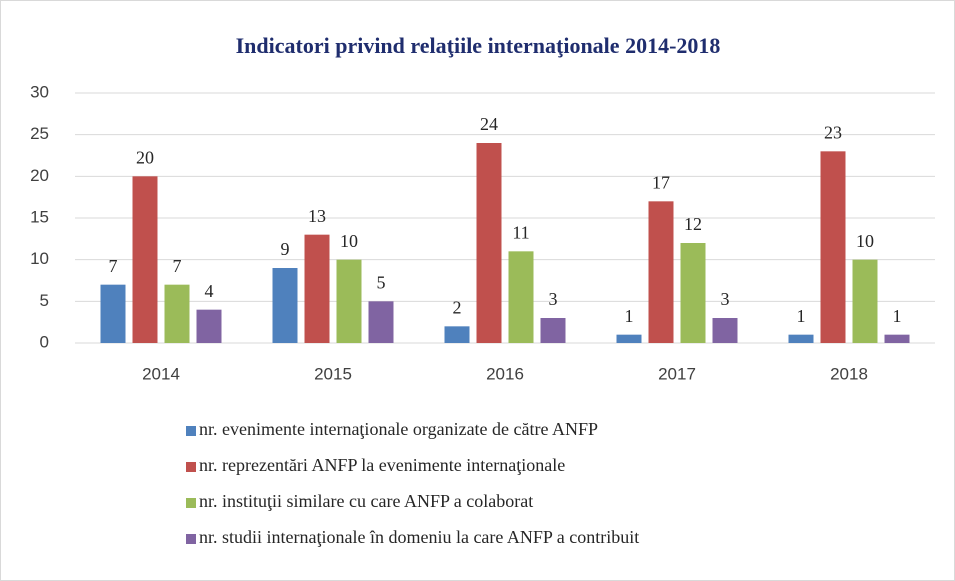  Describe the element at coordinates (661, 182) in the screenshot. I see `data-label: 17` at that location.